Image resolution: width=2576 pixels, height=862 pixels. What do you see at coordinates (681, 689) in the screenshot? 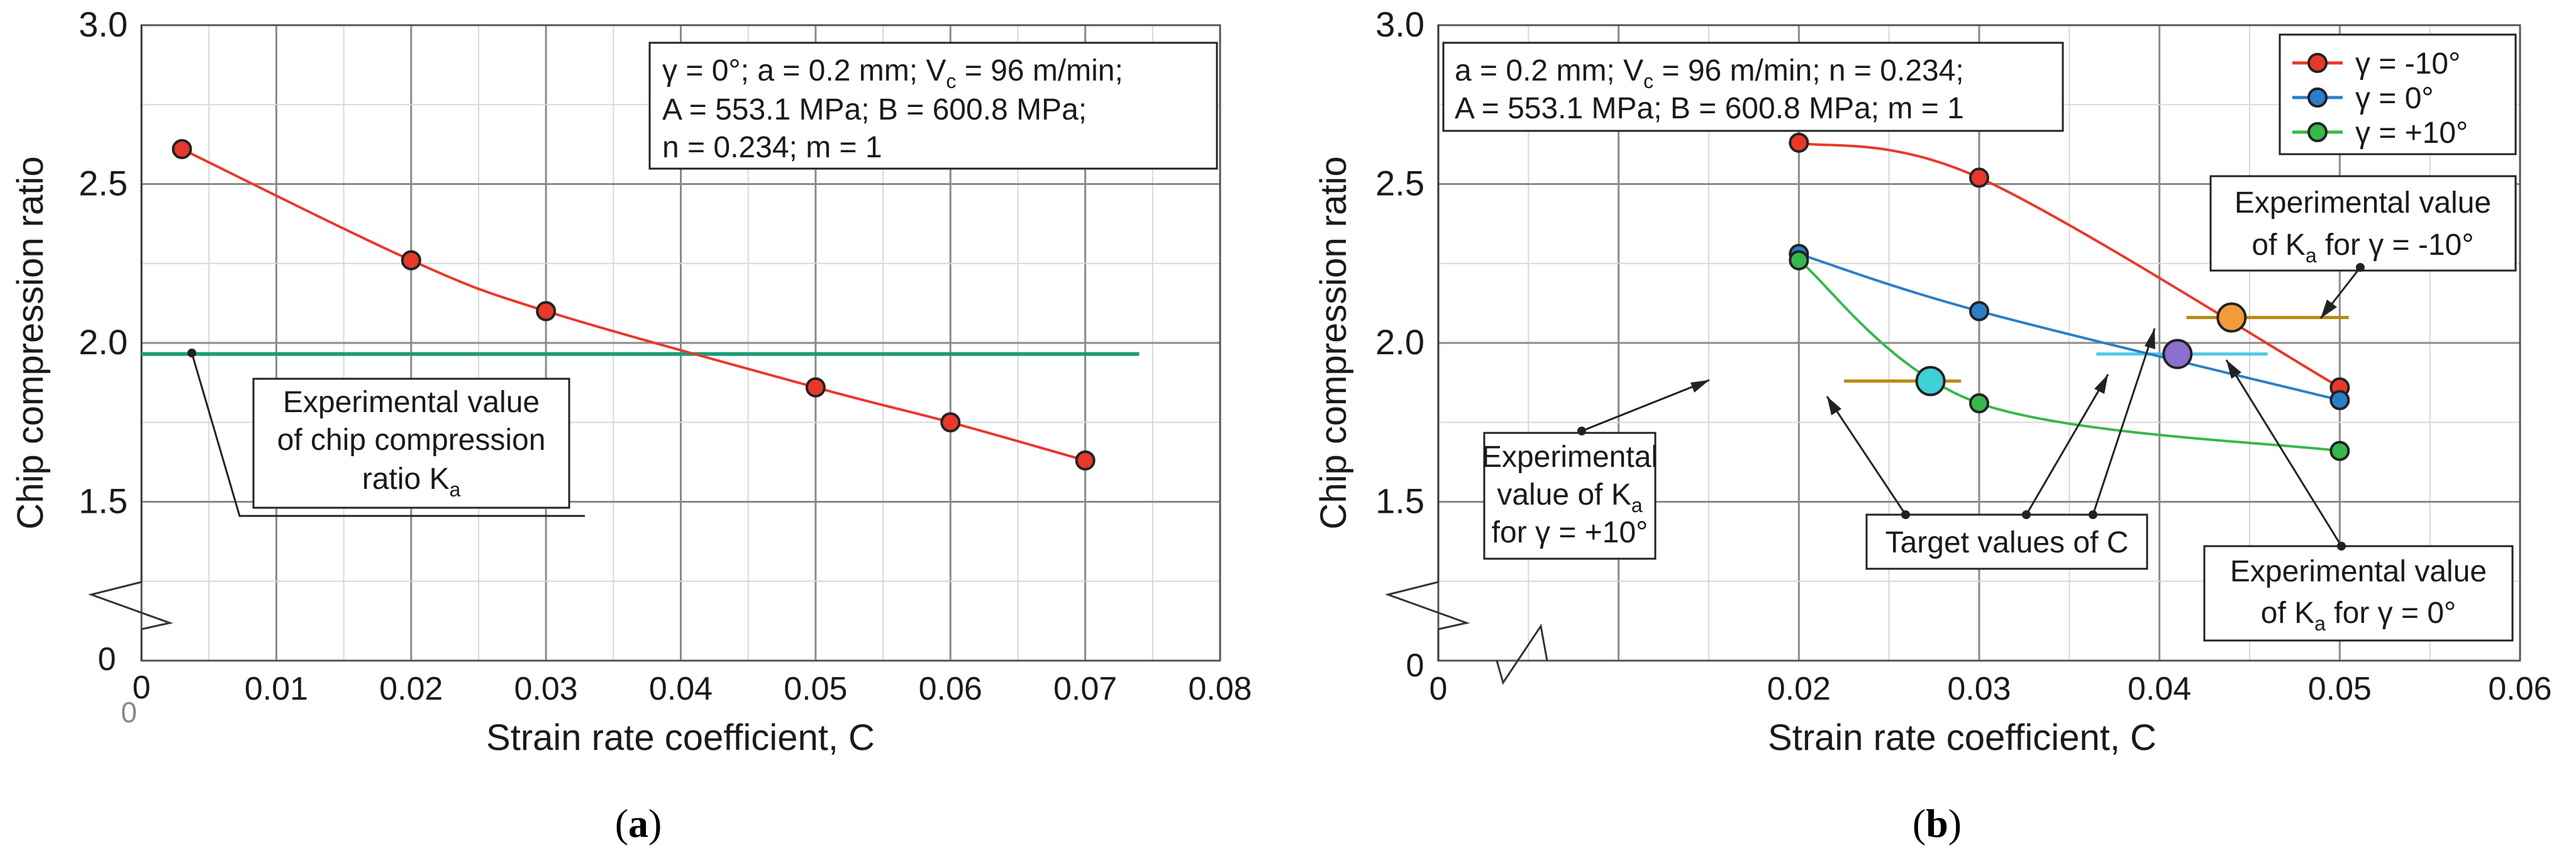
I see `a-x-tick-label: 0.04` at bounding box center [681, 689].